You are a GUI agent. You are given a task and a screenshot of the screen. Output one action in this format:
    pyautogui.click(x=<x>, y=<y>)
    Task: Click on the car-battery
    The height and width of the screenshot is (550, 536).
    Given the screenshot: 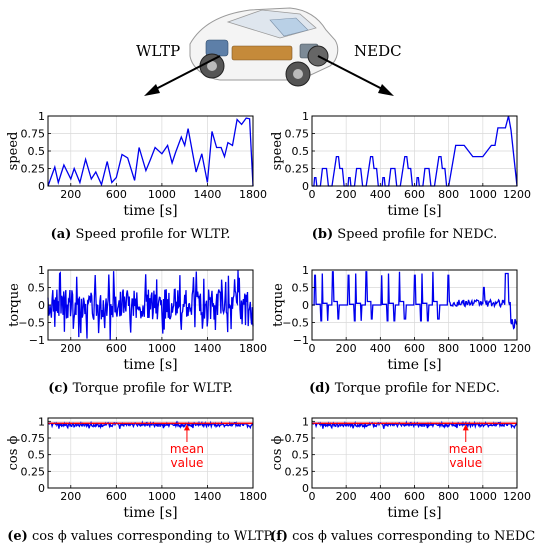 What is the action you would take?
    pyautogui.click(x=262, y=53)
    